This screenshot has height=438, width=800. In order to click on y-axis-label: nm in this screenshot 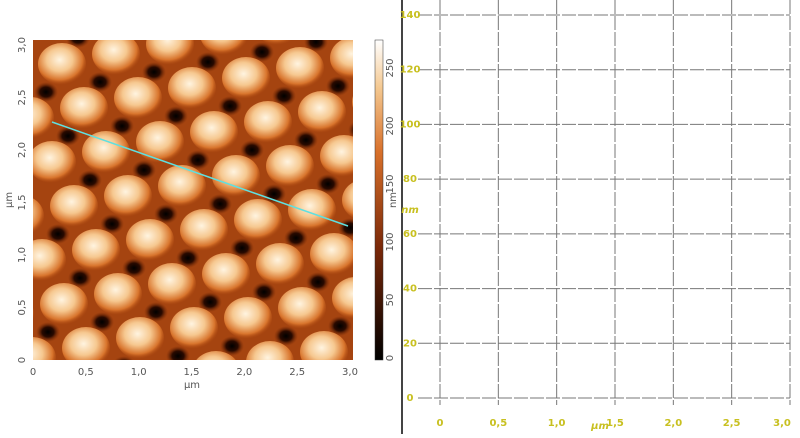, I will do `click(410, 210)`.